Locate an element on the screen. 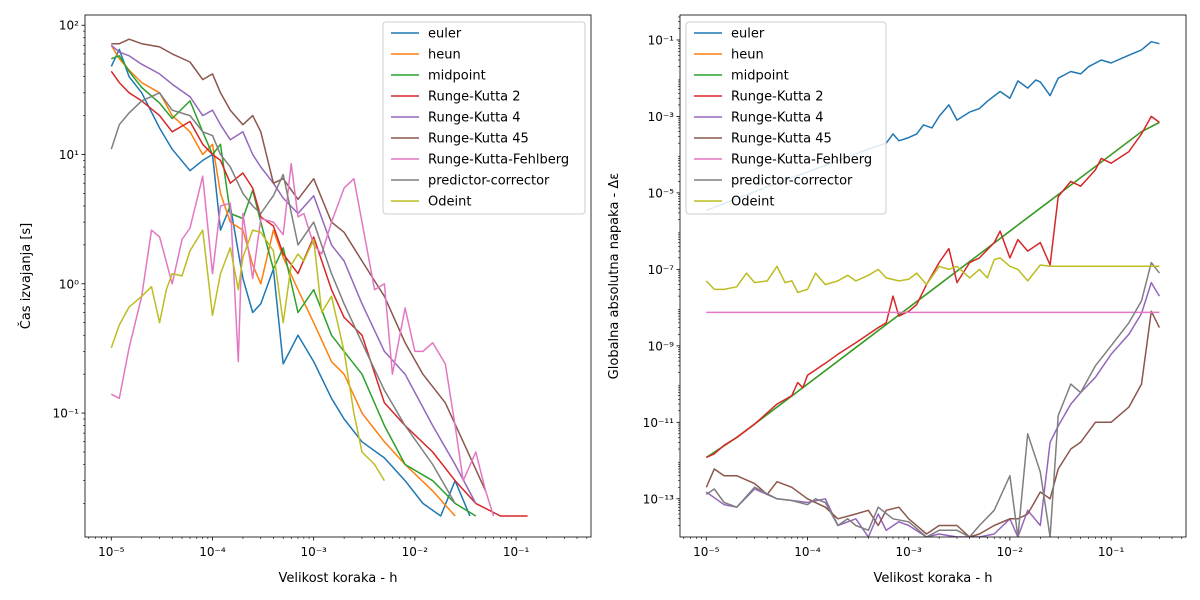  y-tick-label: 10⁻¹³ is located at coordinates (658, 499).